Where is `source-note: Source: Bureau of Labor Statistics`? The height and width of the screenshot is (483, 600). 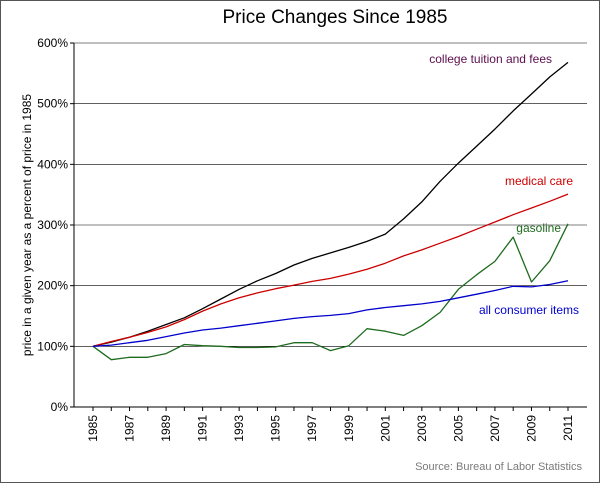
source-note: Source: Bureau of Labor Statistics is located at coordinates (498, 467).